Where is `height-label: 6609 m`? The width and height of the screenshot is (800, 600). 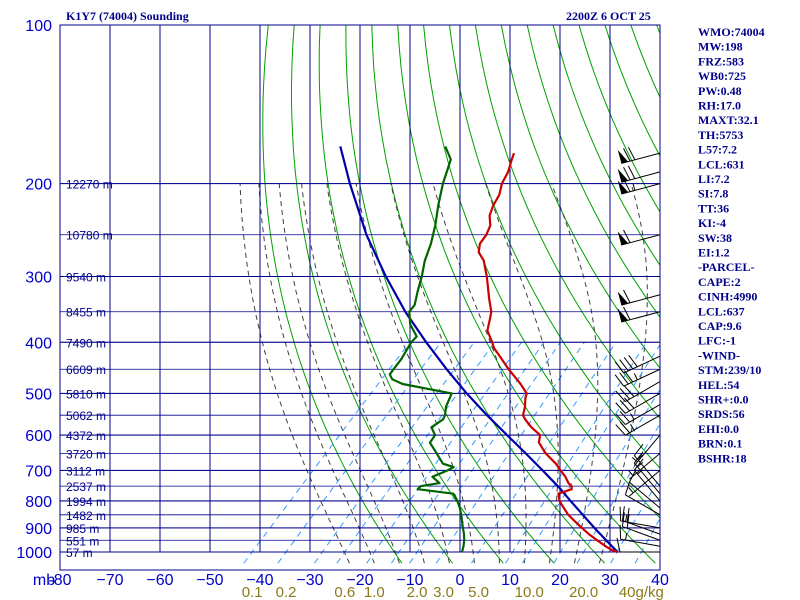
height-label: 6609 m is located at coordinates (86, 370).